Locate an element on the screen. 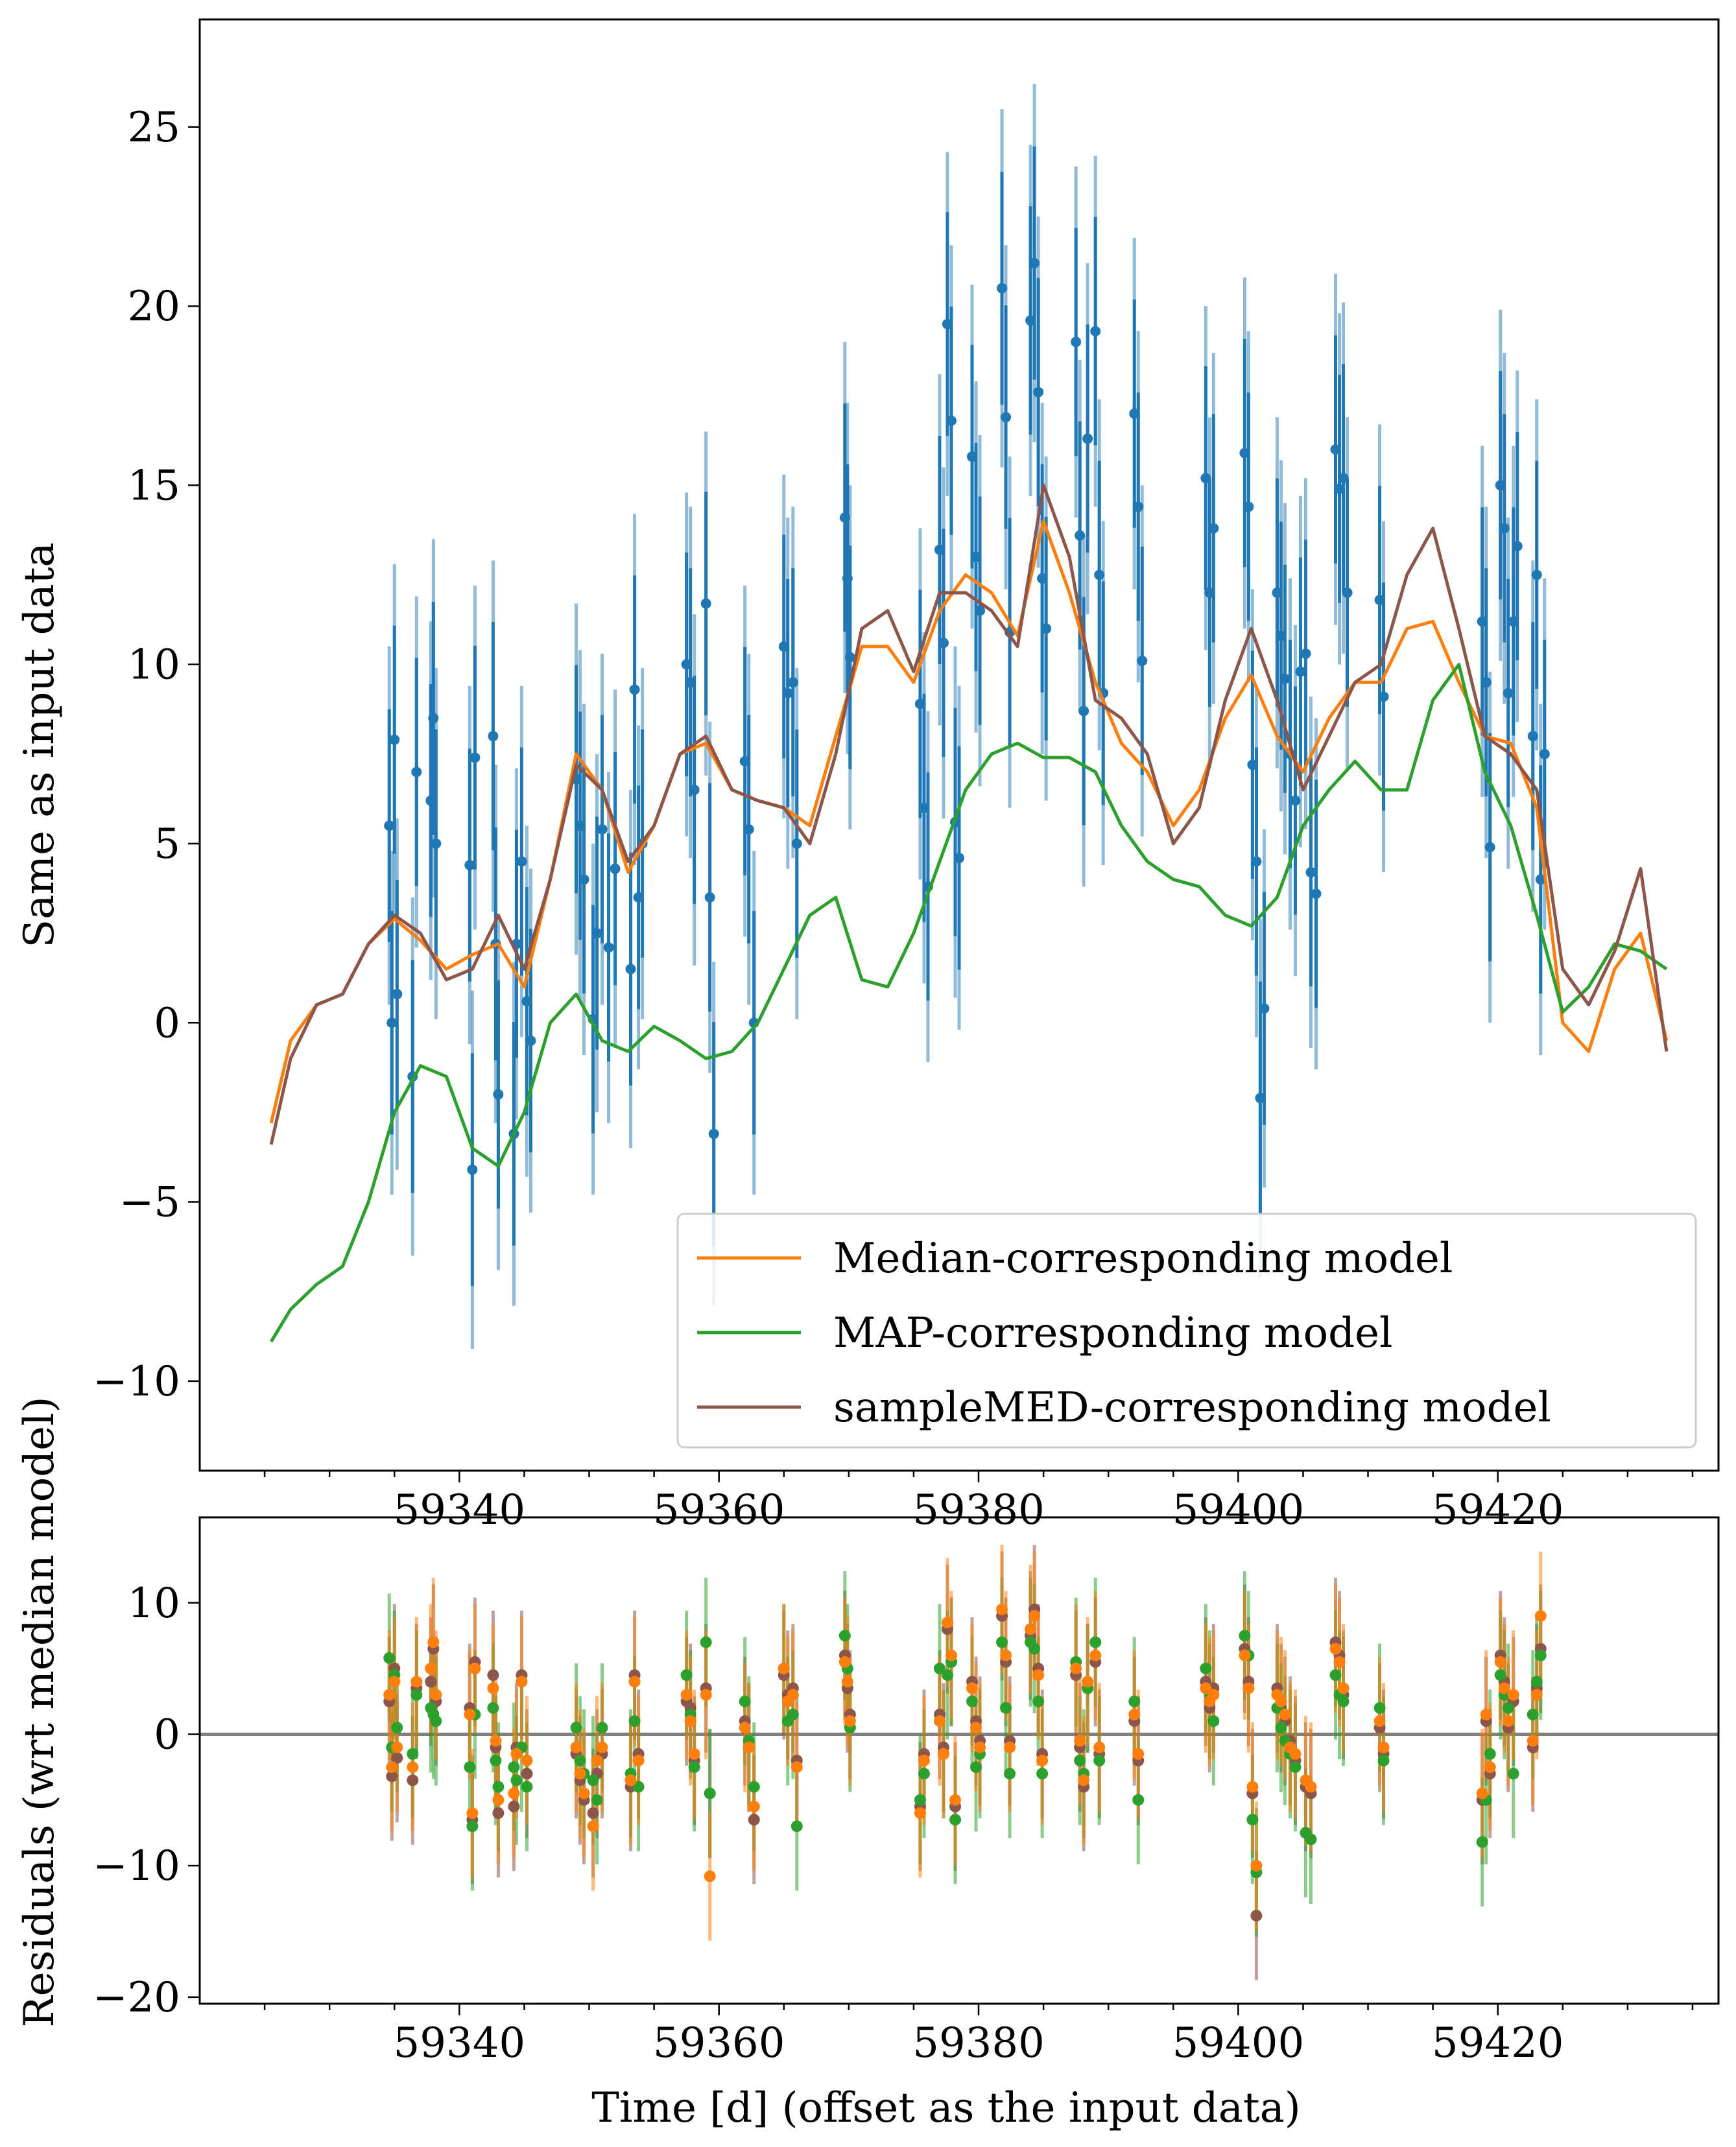 The height and width of the screenshot is (2147, 1736). legend-entry: sampleMED-corresponding model is located at coordinates (1192, 1408).